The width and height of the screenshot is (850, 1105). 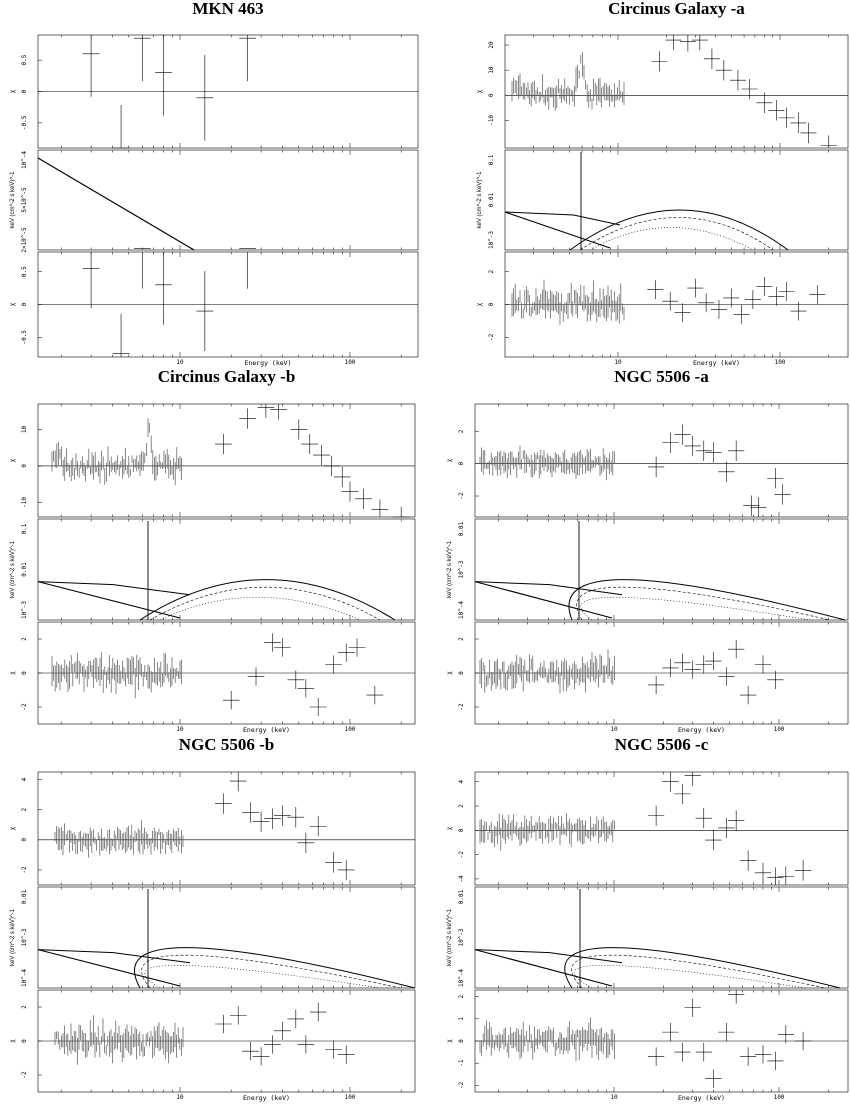 I want to click on y-tick-label: 10^-4, so click(x=24, y=978).